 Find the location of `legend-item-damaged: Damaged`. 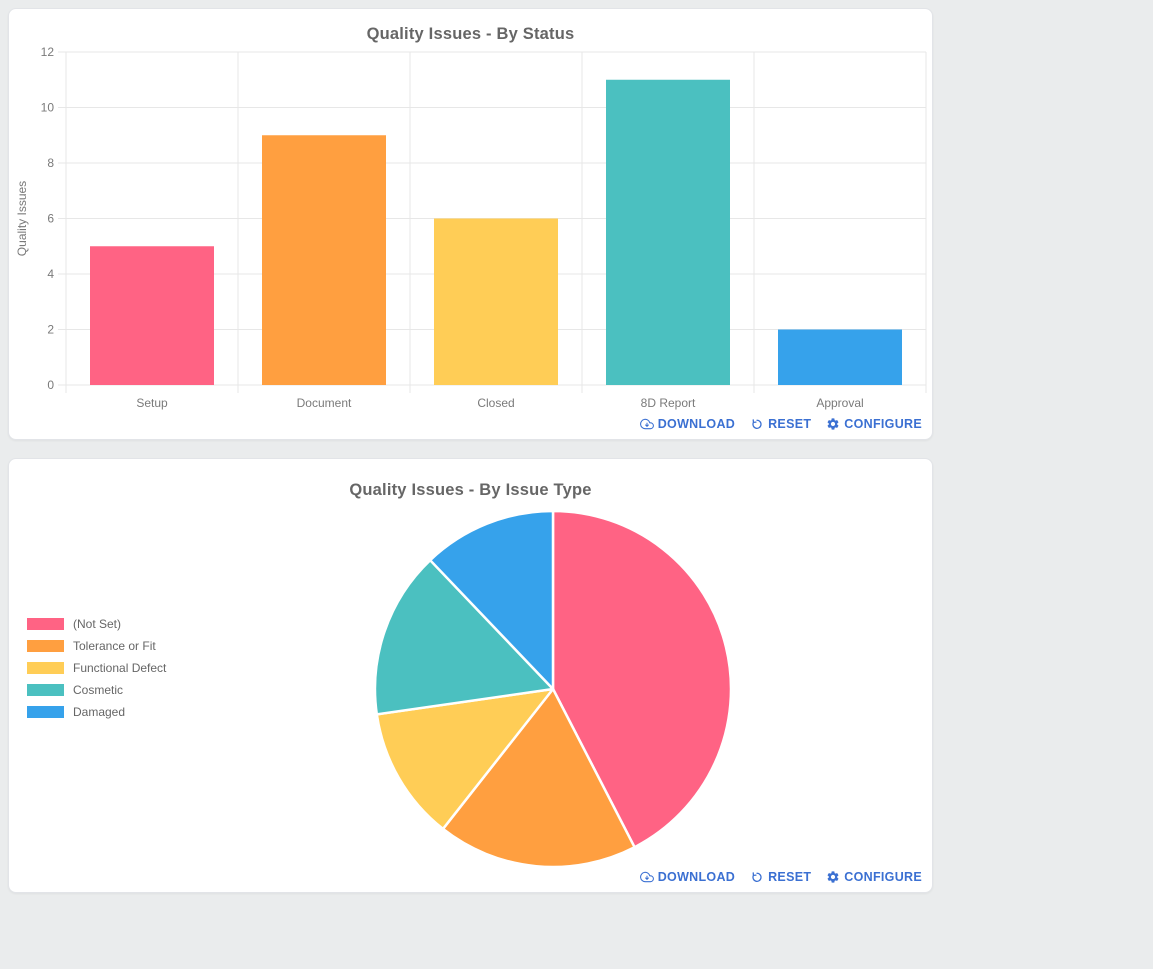

legend-item-damaged: Damaged is located at coordinates (96, 712).